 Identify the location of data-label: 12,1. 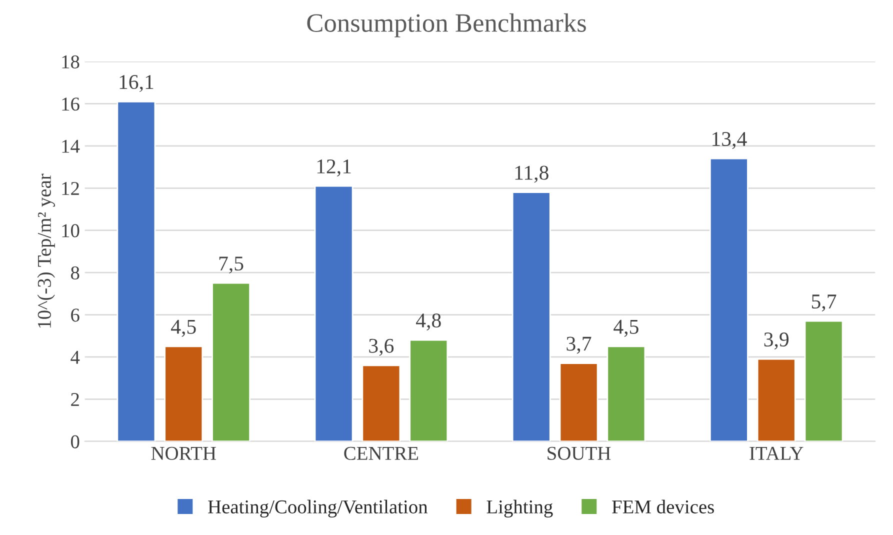
(334, 167).